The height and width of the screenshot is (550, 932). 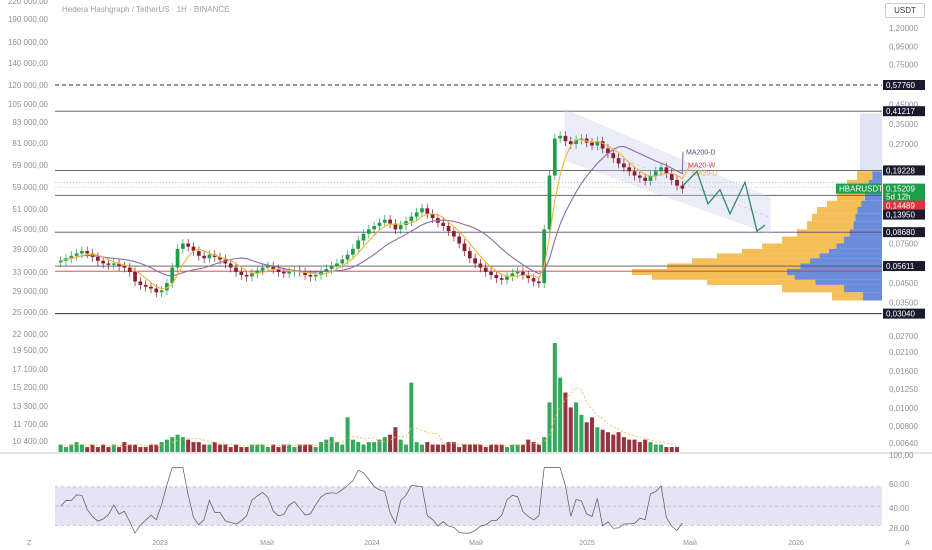 I want to click on auto-scale-button: A, so click(x=907, y=543).